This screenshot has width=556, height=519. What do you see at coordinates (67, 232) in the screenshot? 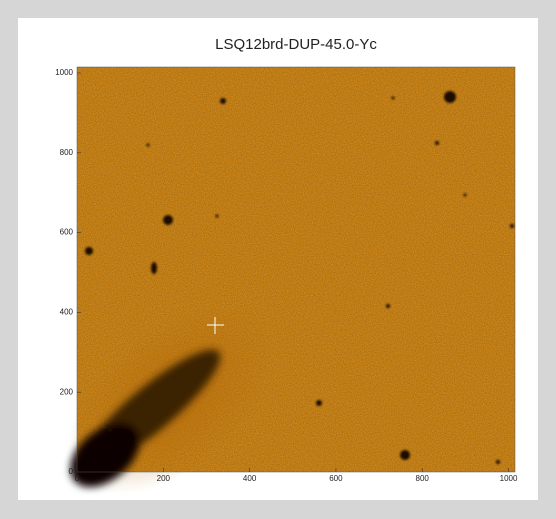
I see `y-tick-label: 600` at bounding box center [67, 232].